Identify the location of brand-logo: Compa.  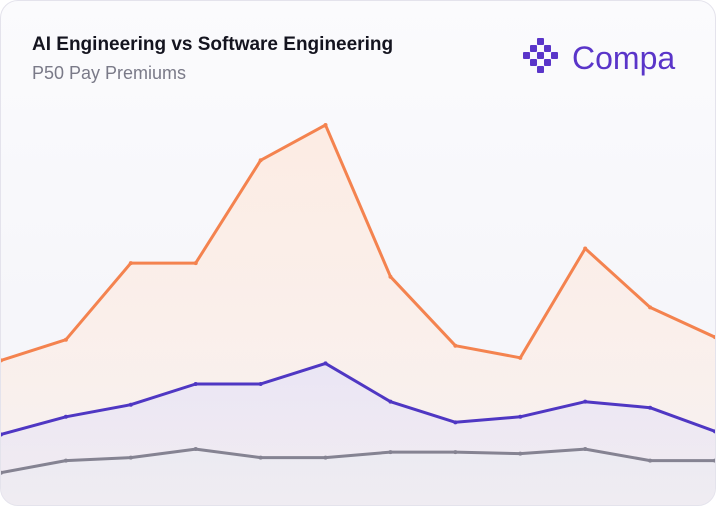
(598, 58).